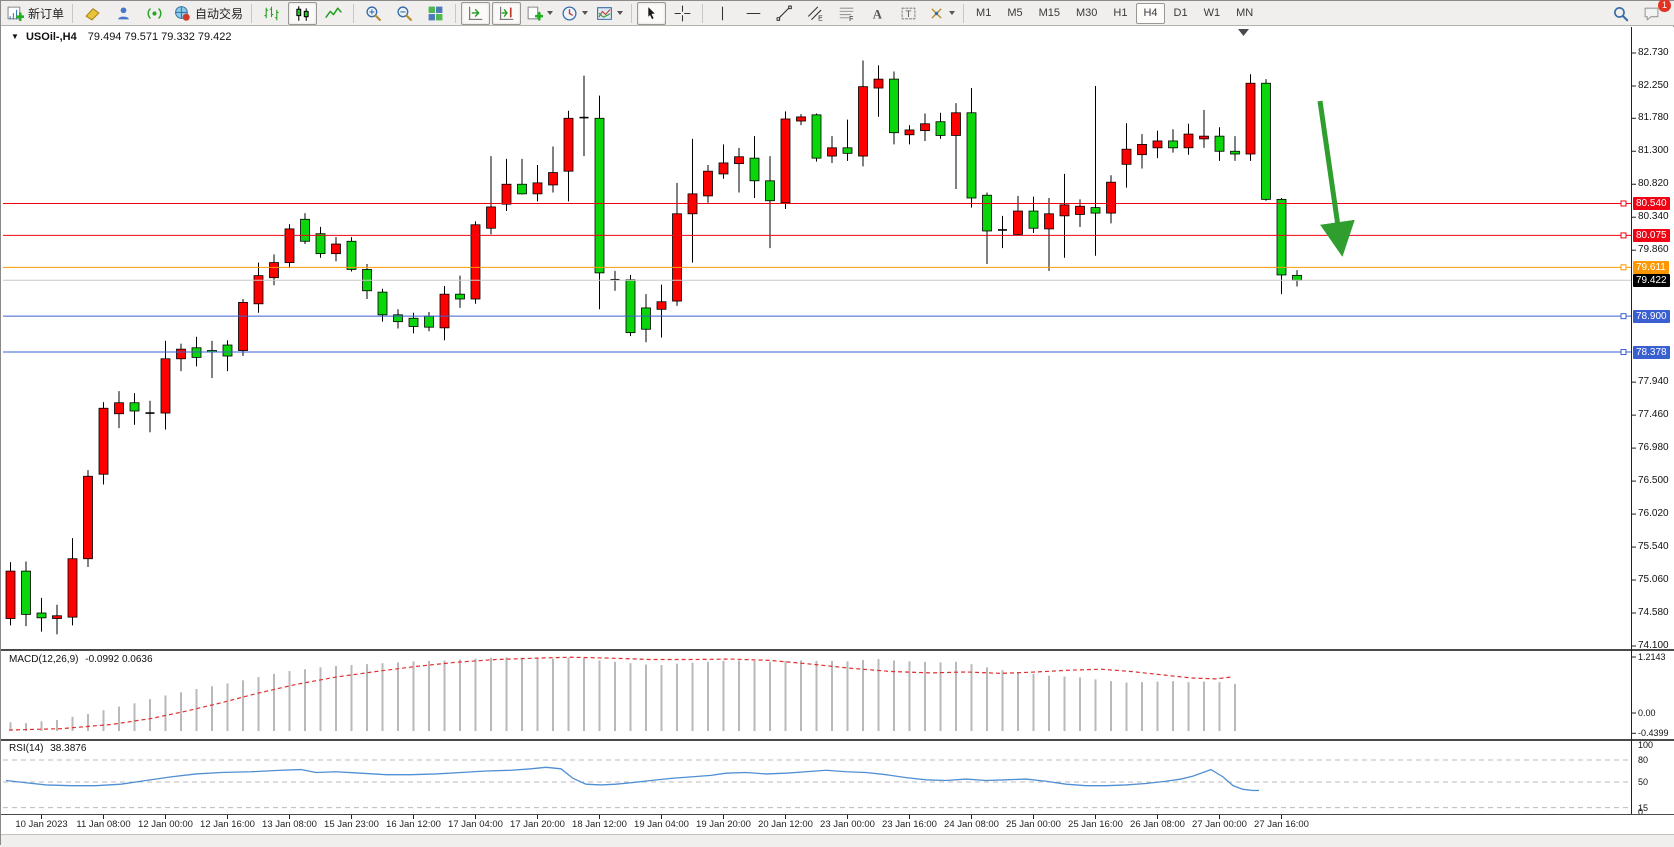  I want to click on notification-badge: 1, so click(1664, 6).